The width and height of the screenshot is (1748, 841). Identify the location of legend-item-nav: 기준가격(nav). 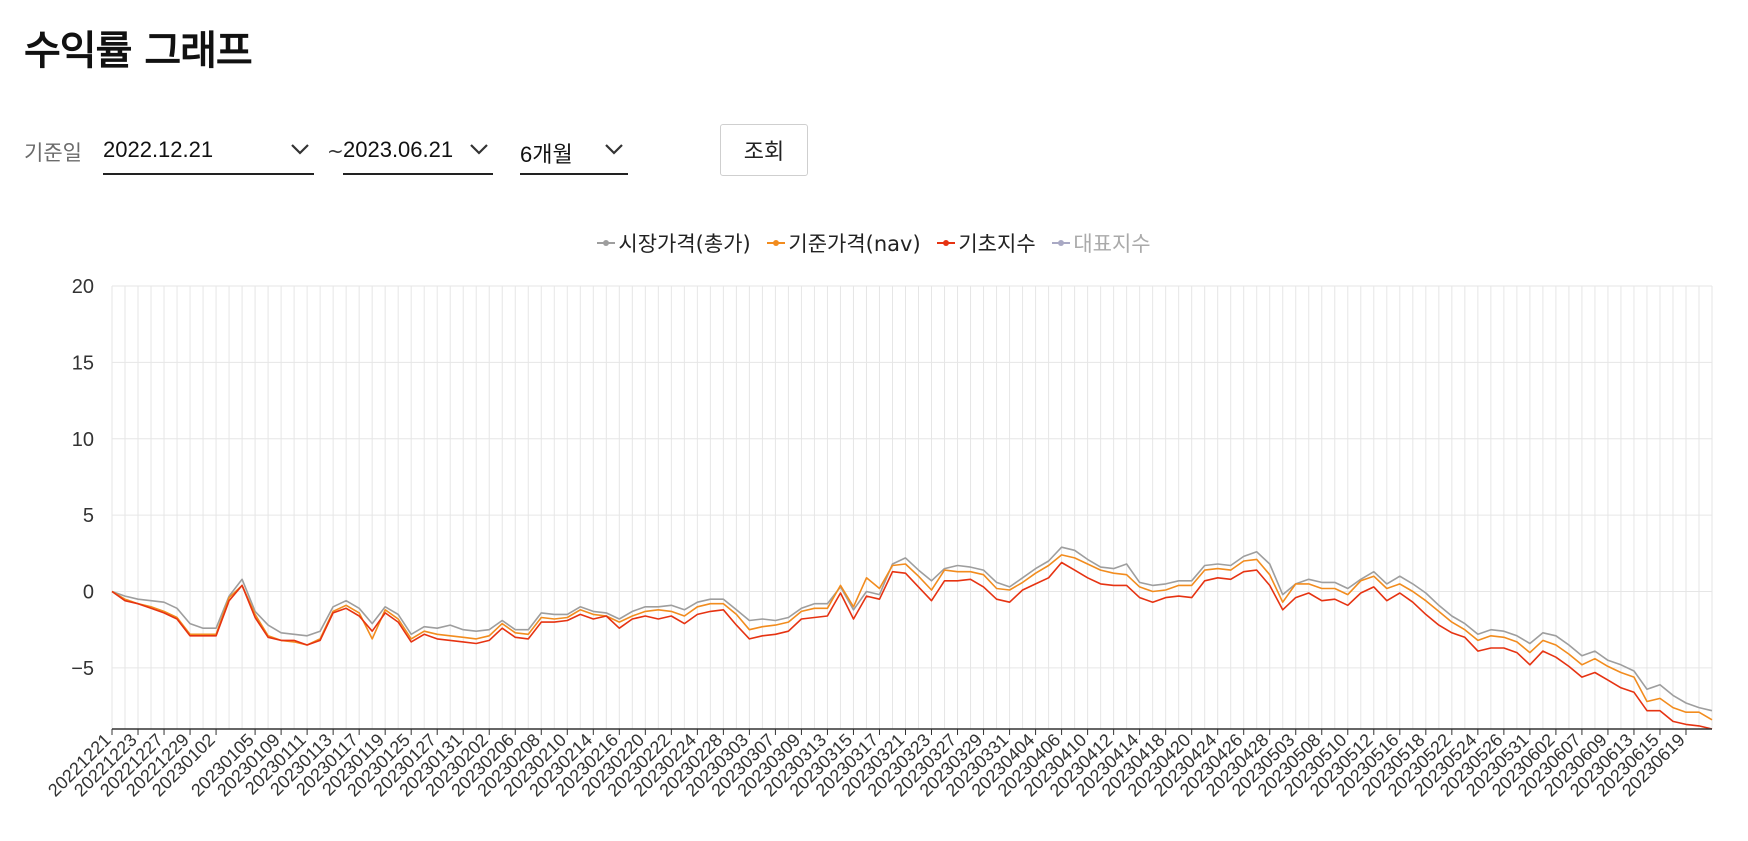
(844, 243).